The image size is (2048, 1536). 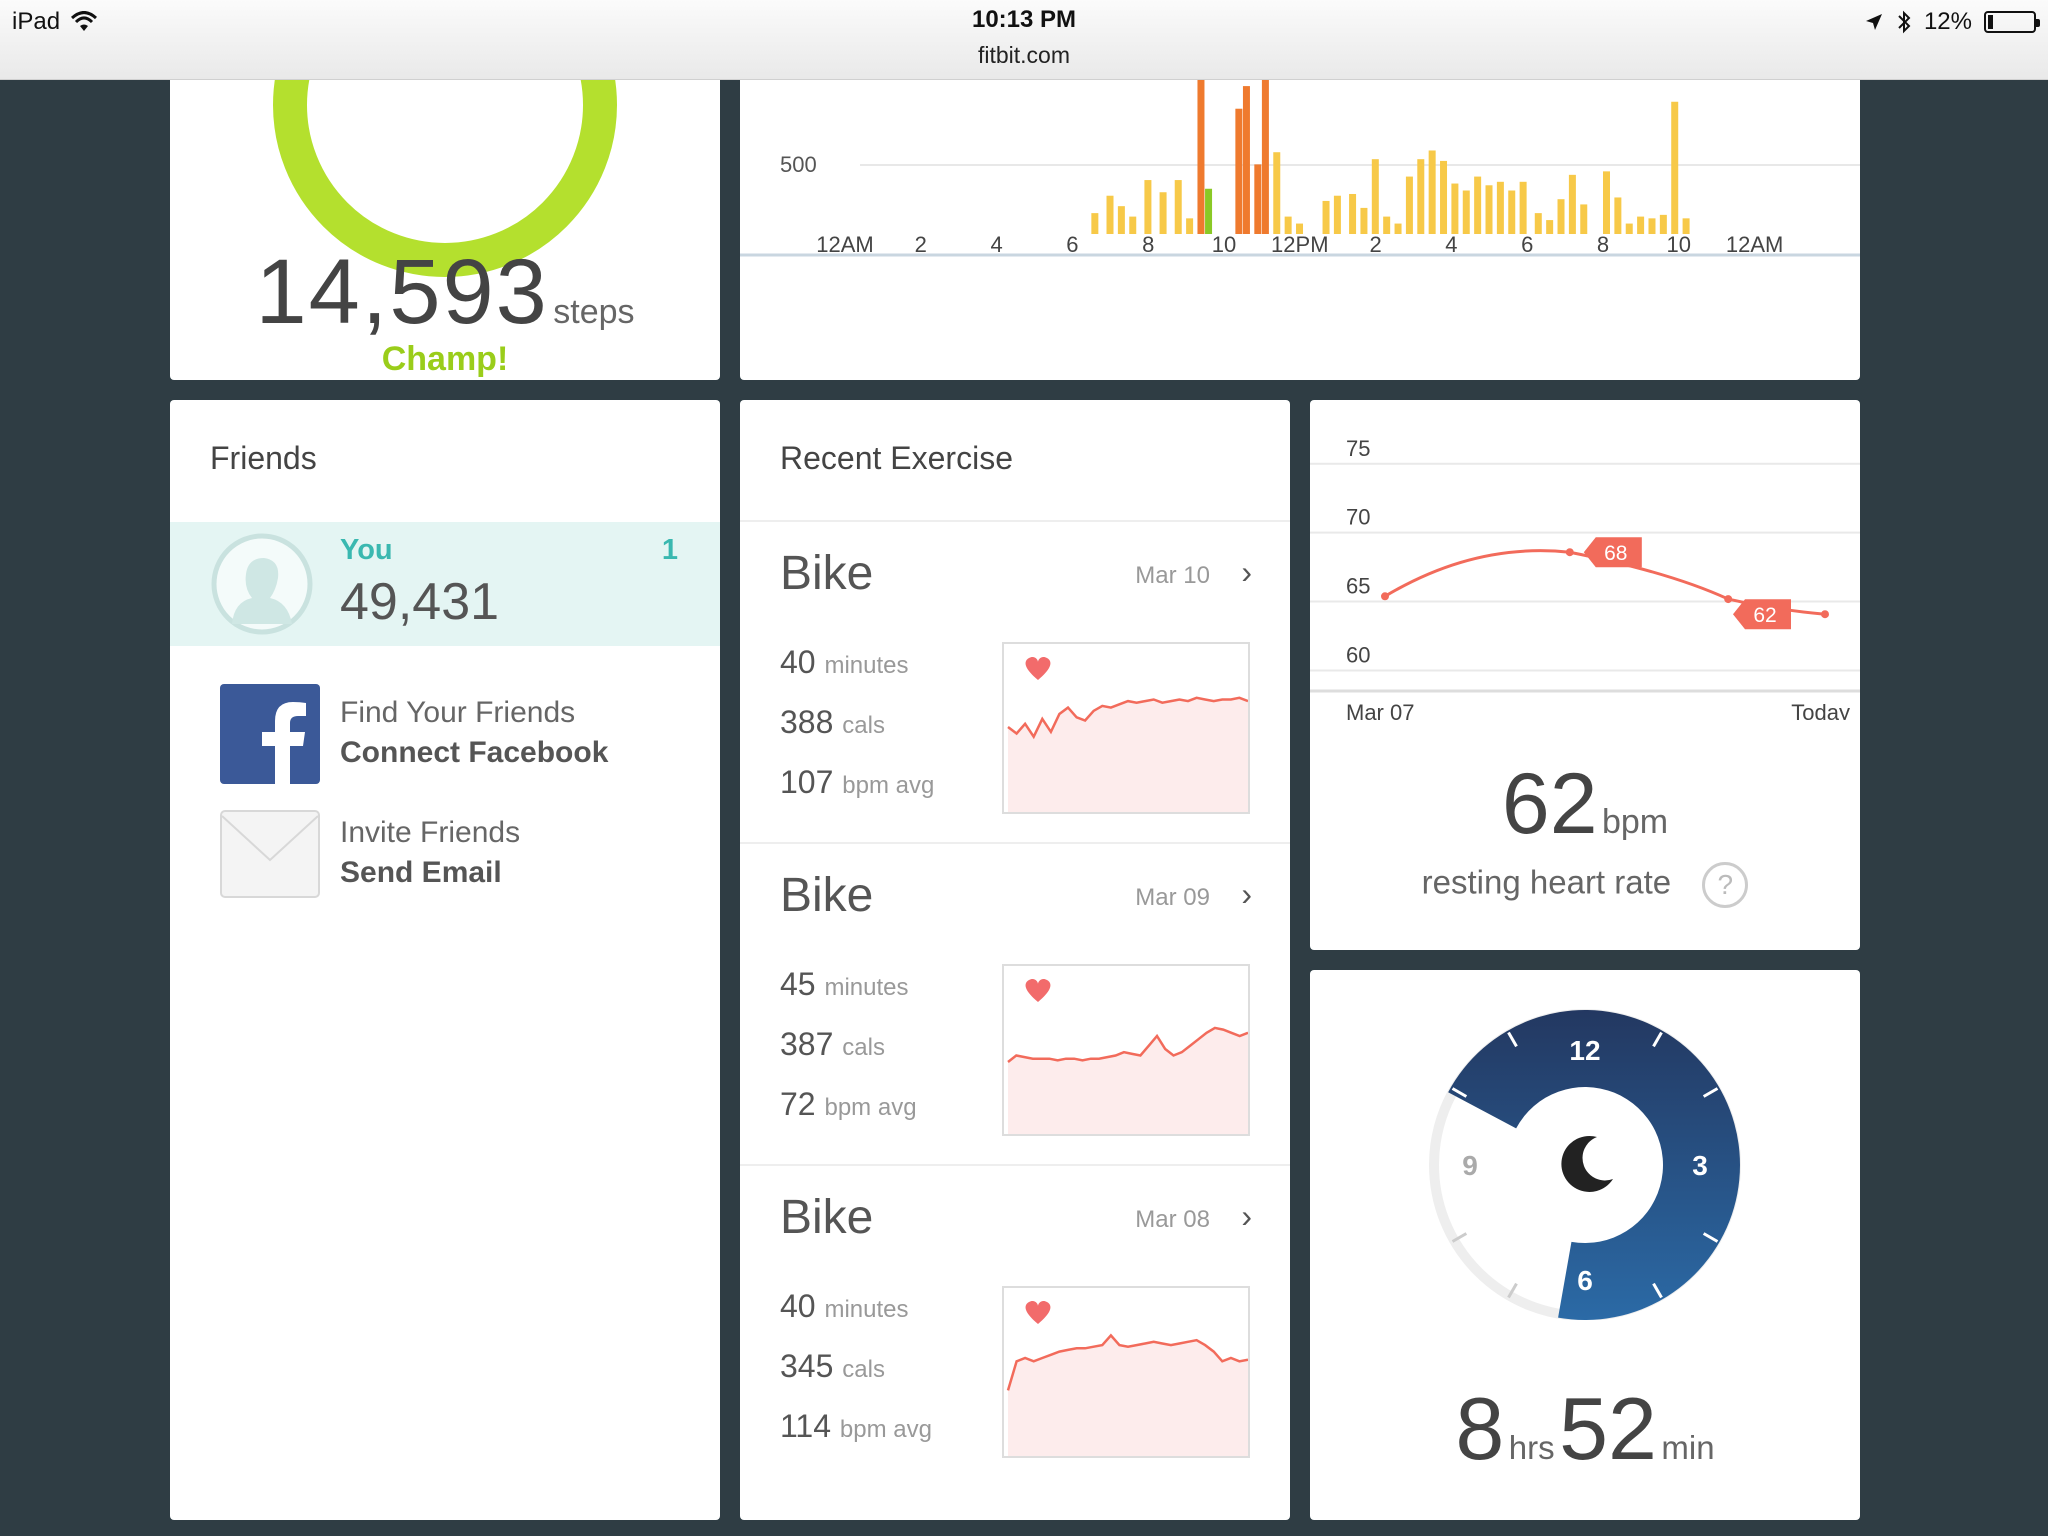 What do you see at coordinates (807, 1366) in the screenshot?
I see `exercise-cals-value: 345` at bounding box center [807, 1366].